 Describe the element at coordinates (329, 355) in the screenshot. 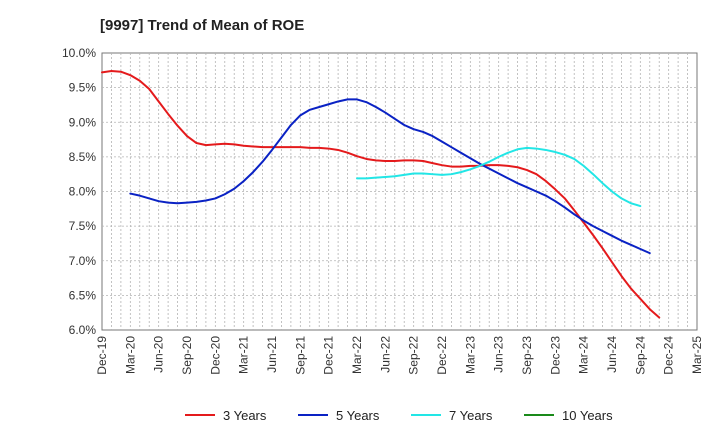

I see `x-tick-label: Dec-21` at that location.